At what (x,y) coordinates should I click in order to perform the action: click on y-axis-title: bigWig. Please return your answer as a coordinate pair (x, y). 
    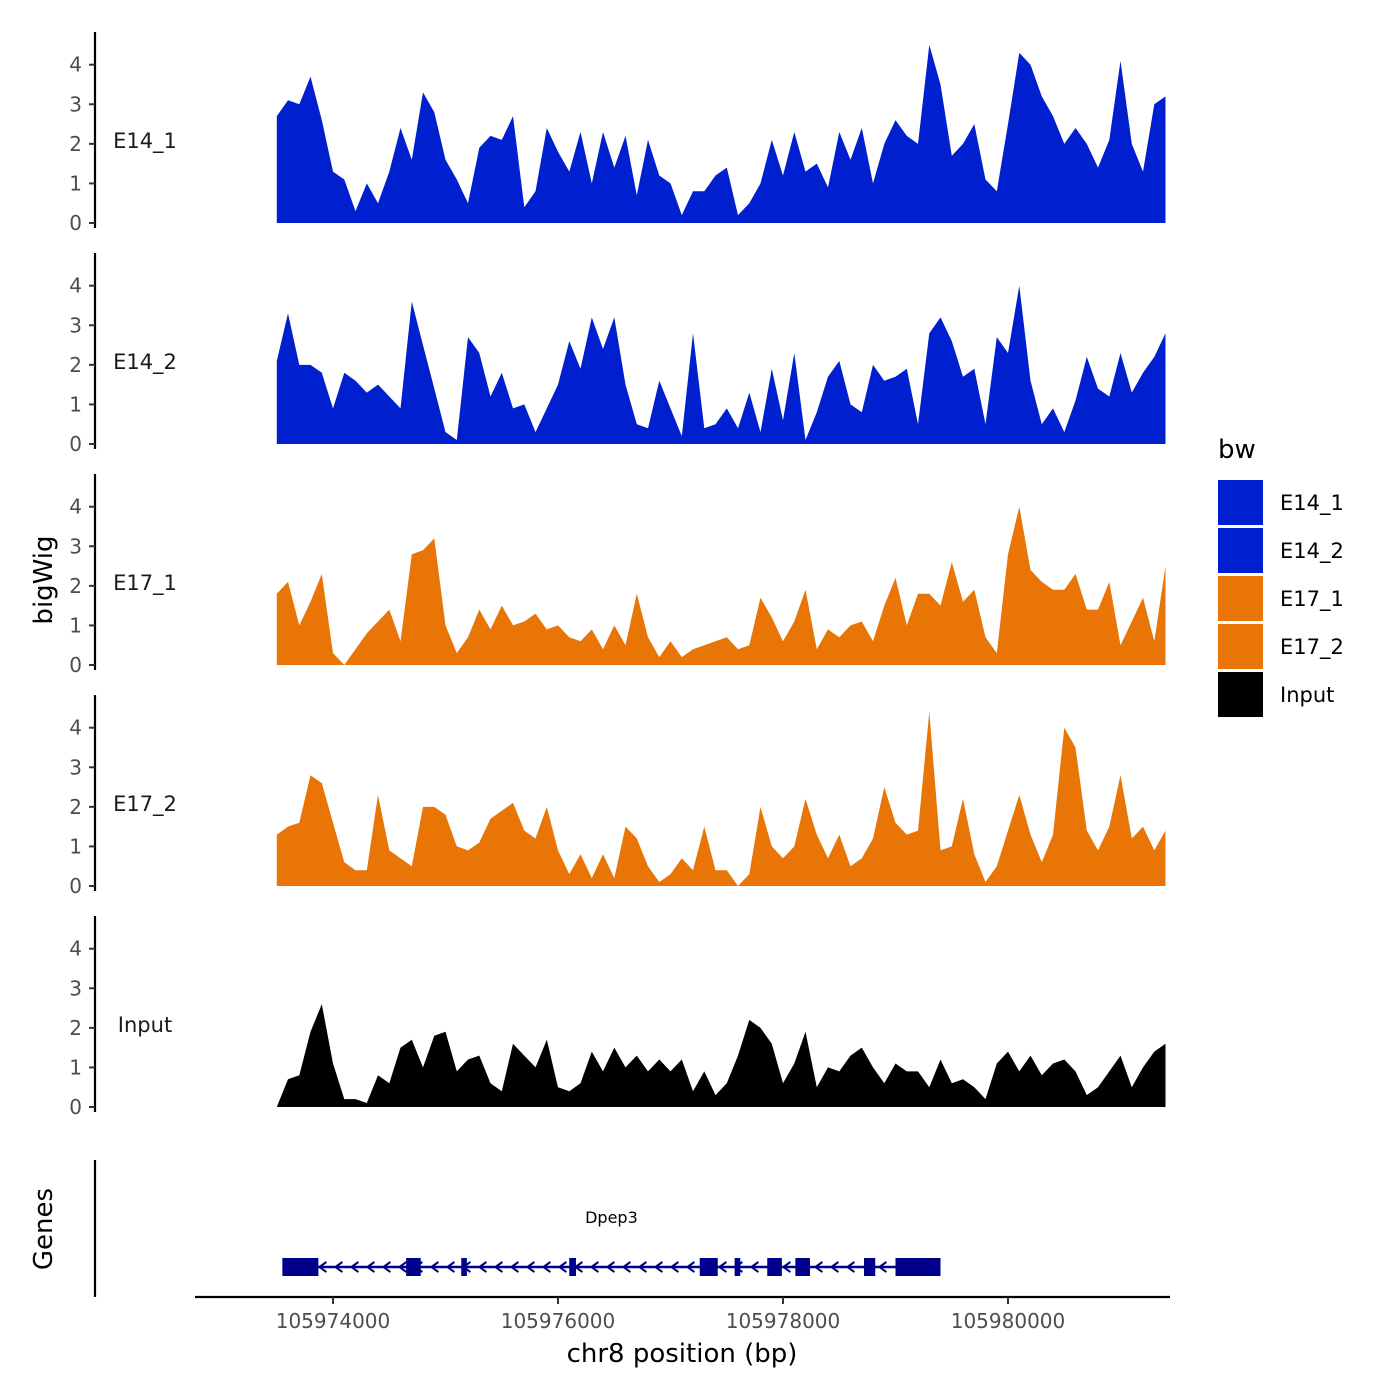
    Looking at the image, I should click on (44, 579).